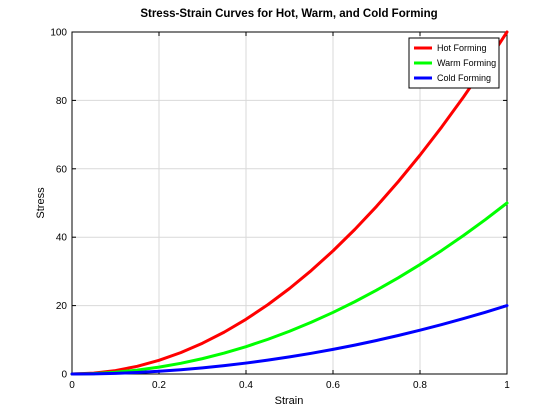  I want to click on x-tick-label: 1, so click(507, 385).